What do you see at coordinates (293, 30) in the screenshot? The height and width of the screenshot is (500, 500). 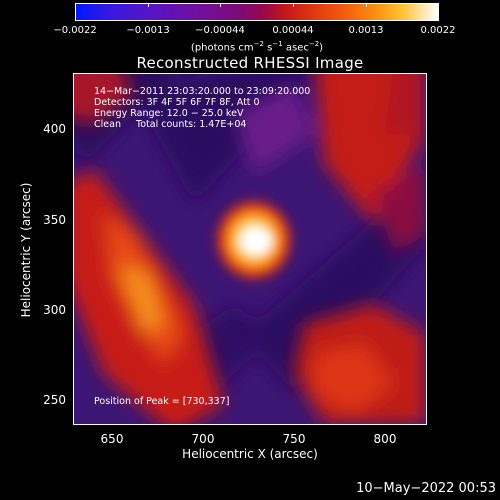 I see `colorbar-tick-label: 0.00044` at bounding box center [293, 30].